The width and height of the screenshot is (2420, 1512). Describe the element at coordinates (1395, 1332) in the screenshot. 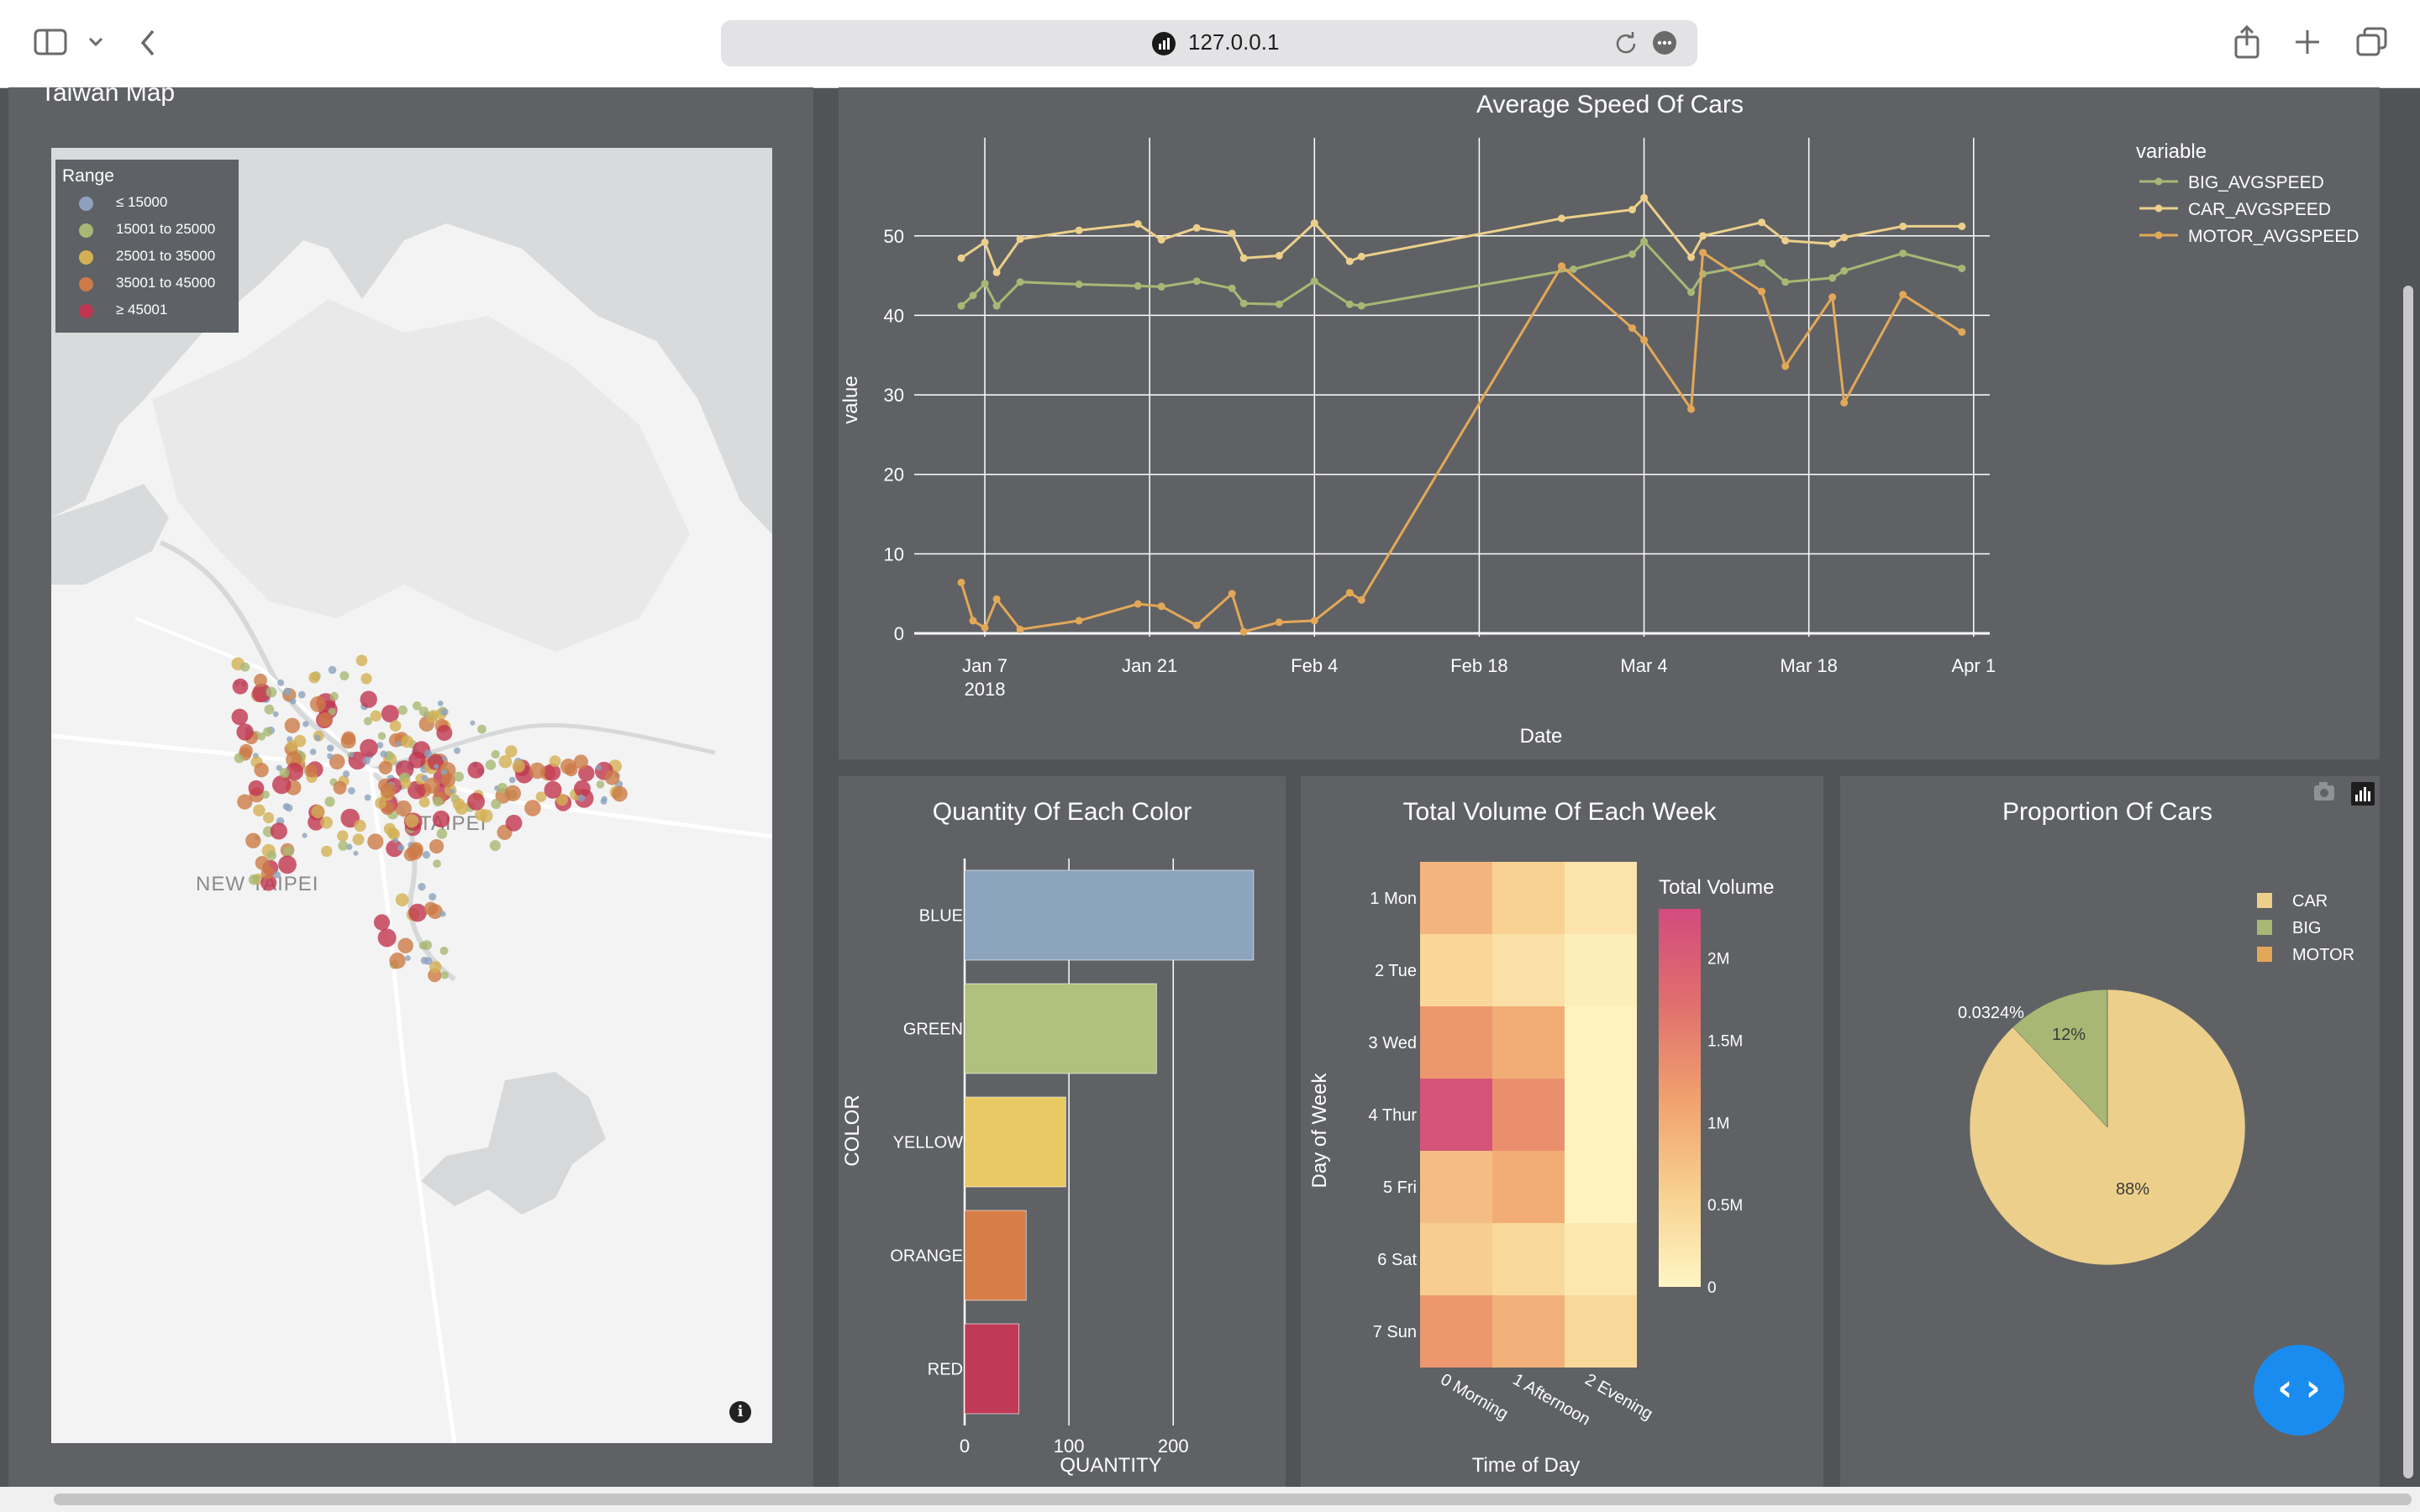

I see `y-tick-label: 7 Sun` at that location.